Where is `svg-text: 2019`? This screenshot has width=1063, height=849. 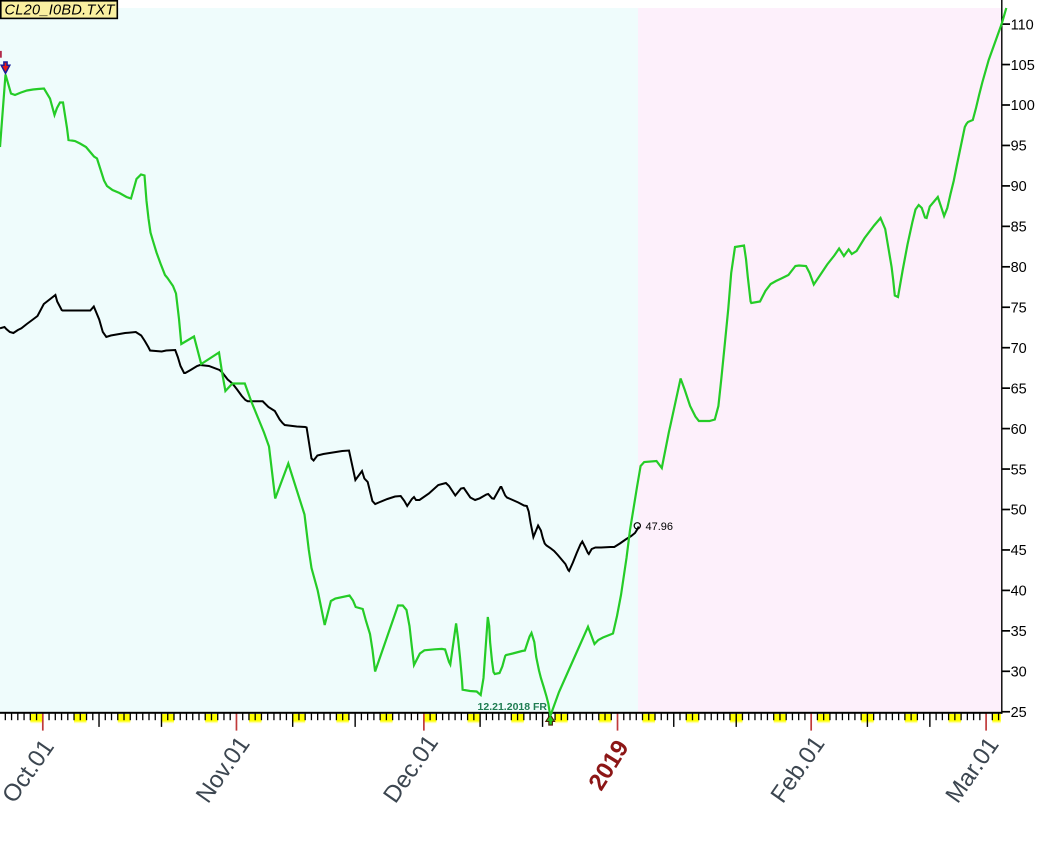
svg-text: 2019 is located at coordinates (608, 766).